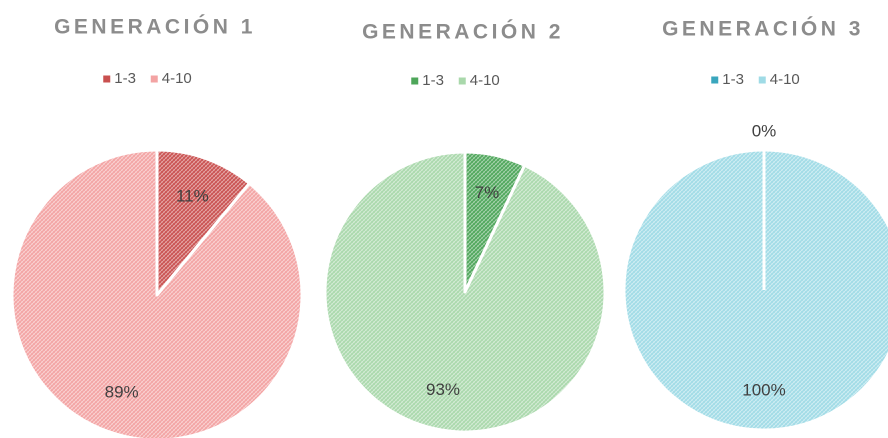 This screenshot has height=438, width=888. Describe the element at coordinates (203, 222) in the screenshot. I see `pie-slice` at that location.